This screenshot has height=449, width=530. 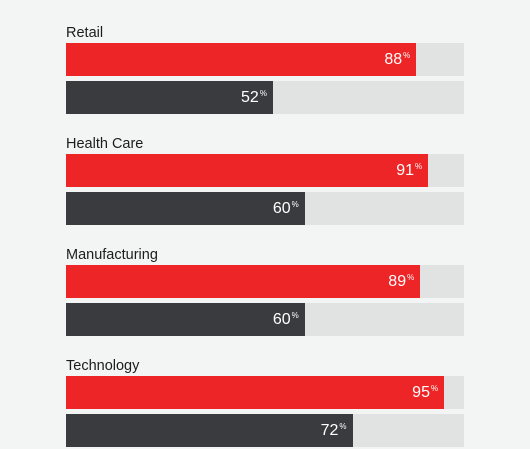 I want to click on data-label: 52%, so click(x=254, y=97).